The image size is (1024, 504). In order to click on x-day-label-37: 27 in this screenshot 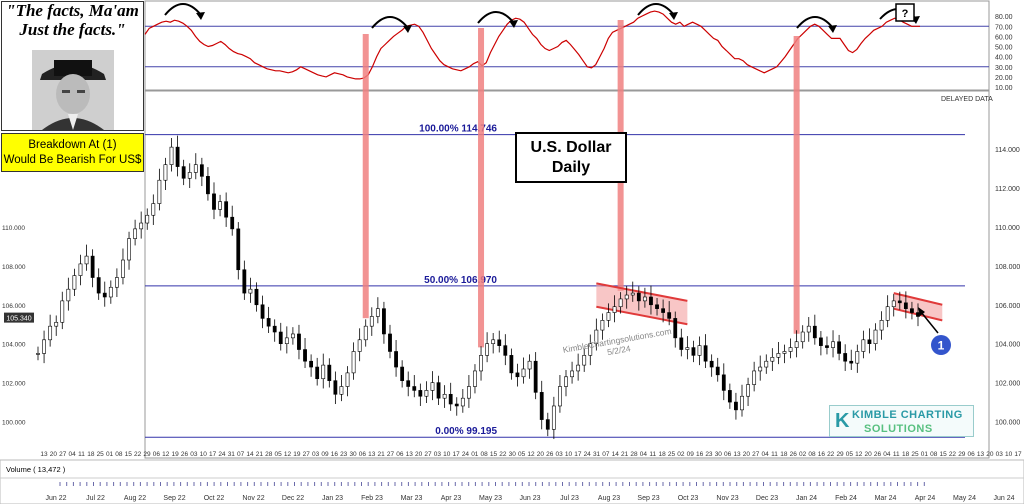, I will do `click(391, 454)`.